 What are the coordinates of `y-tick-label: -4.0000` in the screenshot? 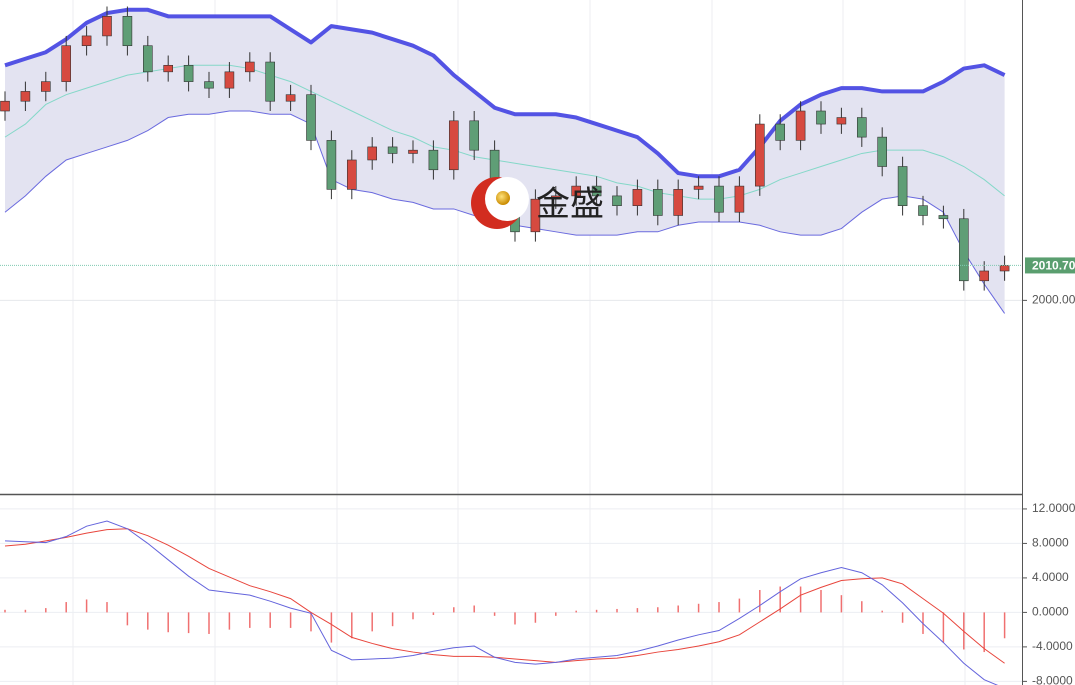 It's located at (1052, 646).